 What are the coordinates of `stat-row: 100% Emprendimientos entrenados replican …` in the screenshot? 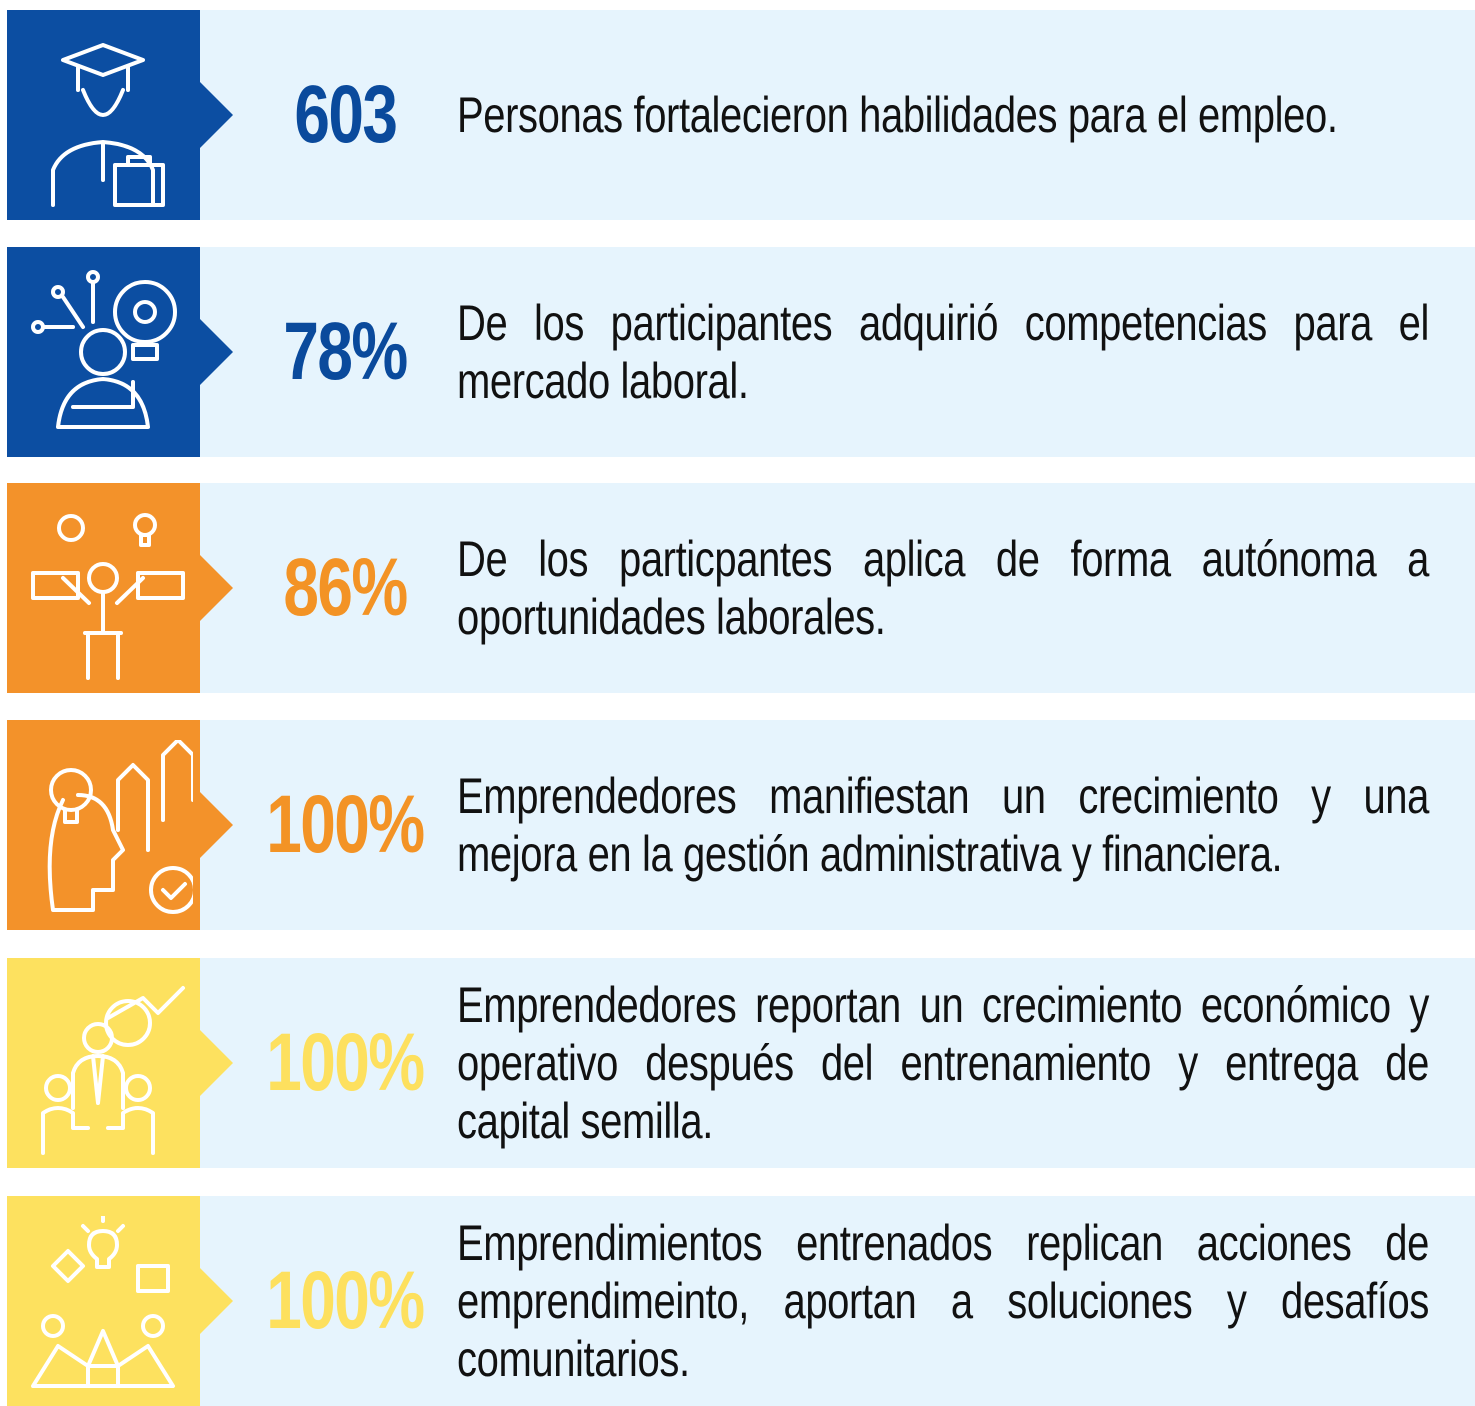 It's located at (741, 1301).